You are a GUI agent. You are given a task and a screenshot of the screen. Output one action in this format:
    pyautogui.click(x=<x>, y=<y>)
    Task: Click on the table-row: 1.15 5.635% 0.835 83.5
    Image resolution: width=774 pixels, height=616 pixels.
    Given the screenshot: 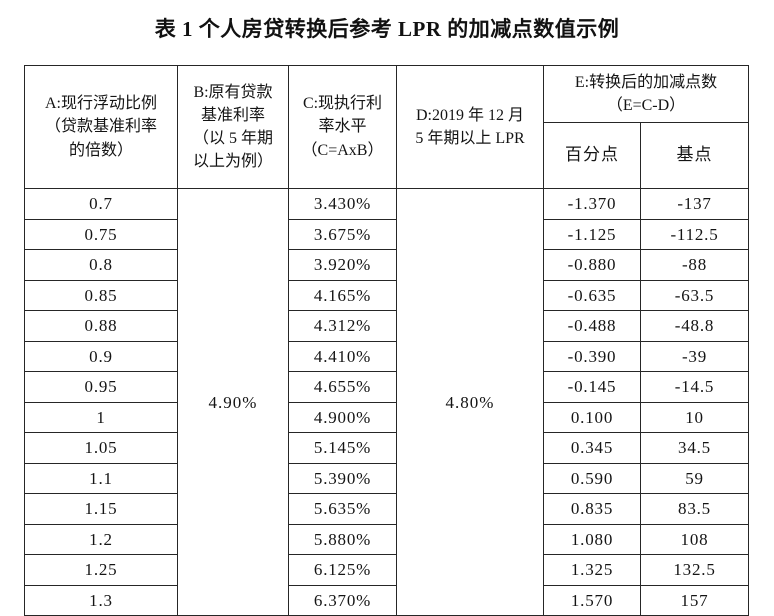 What is the action you would take?
    pyautogui.click(x=387, y=509)
    